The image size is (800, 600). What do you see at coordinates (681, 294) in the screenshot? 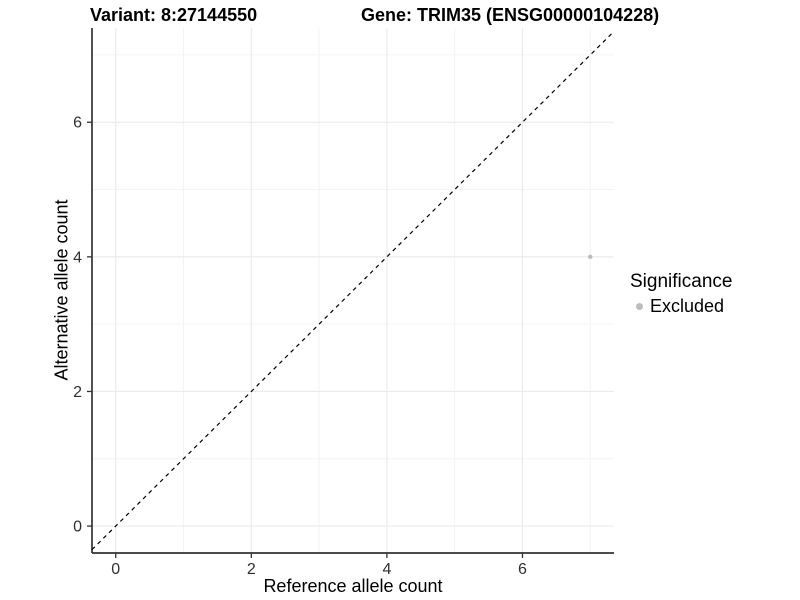
I see `legend: Significance Excluded` at bounding box center [681, 294].